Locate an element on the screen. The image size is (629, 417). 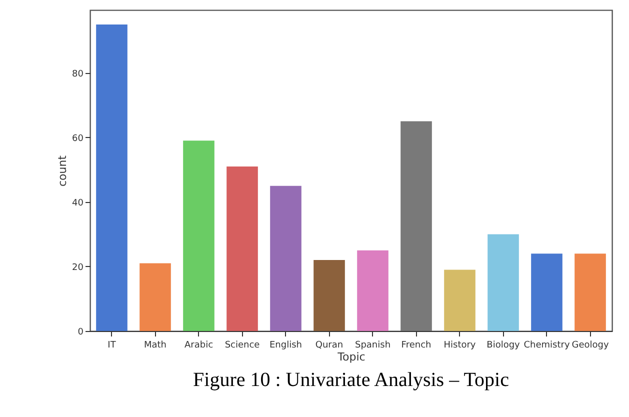
caption: Figure 10 : Univariate Analysis – Topic is located at coordinates (351, 380).